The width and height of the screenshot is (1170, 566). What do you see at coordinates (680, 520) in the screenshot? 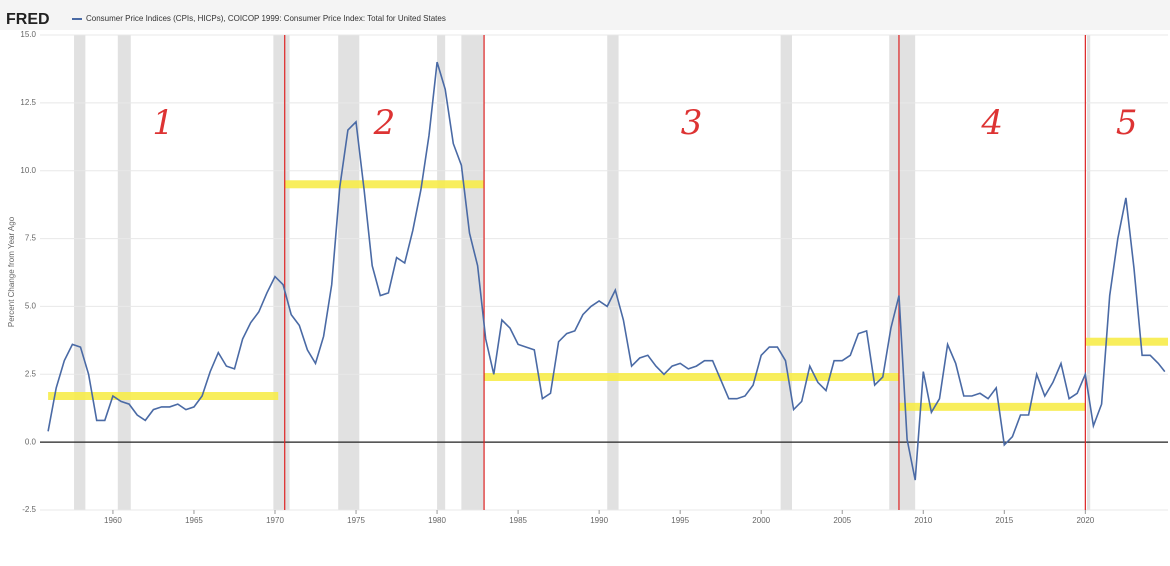
I see `x-tick-label: 1995` at bounding box center [680, 520].